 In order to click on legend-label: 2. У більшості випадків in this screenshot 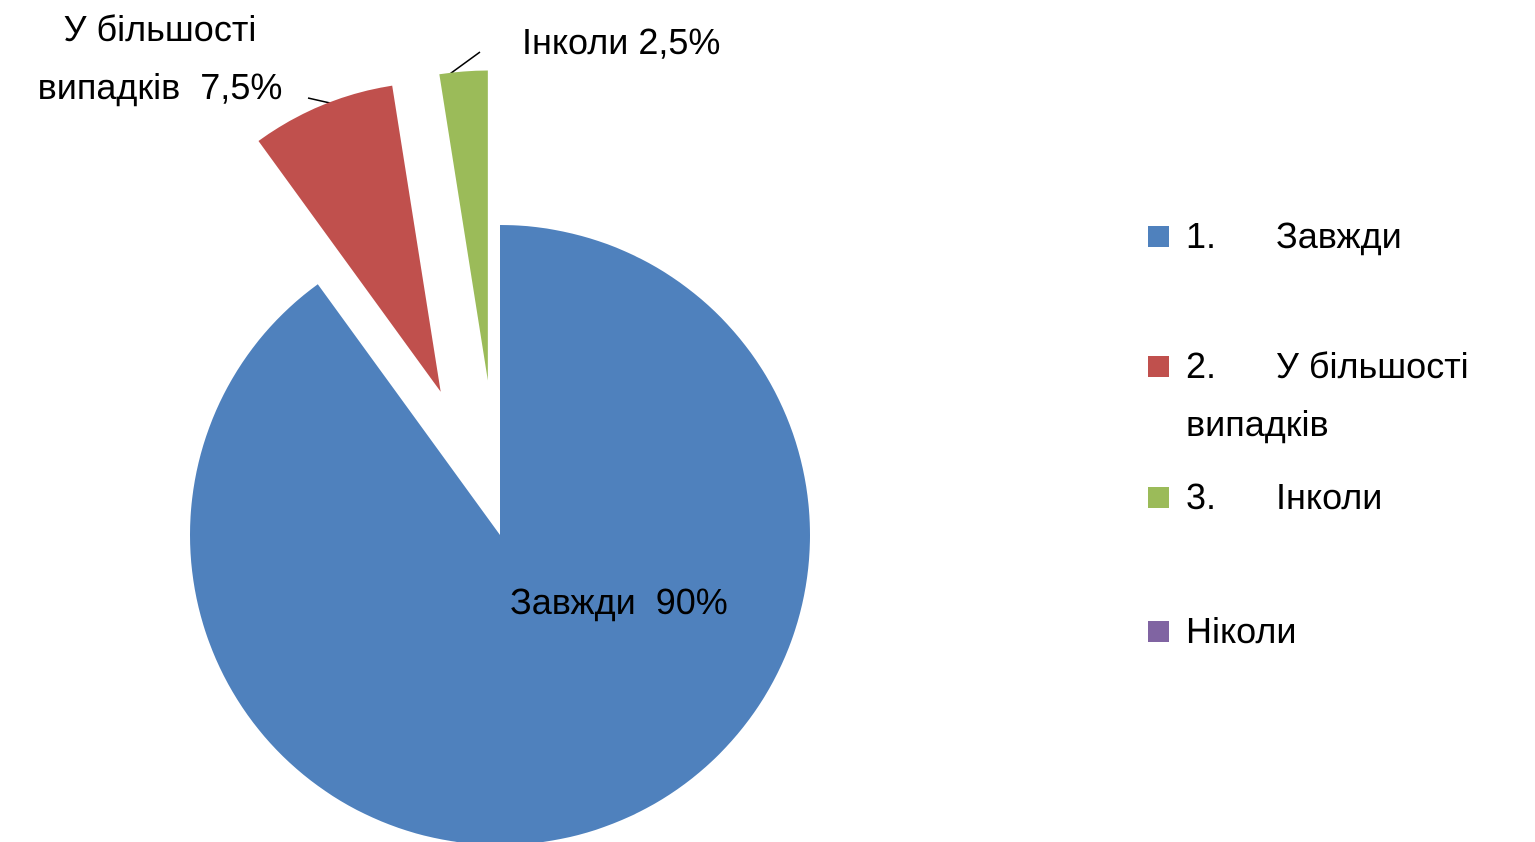, I will do `click(1332, 394)`.